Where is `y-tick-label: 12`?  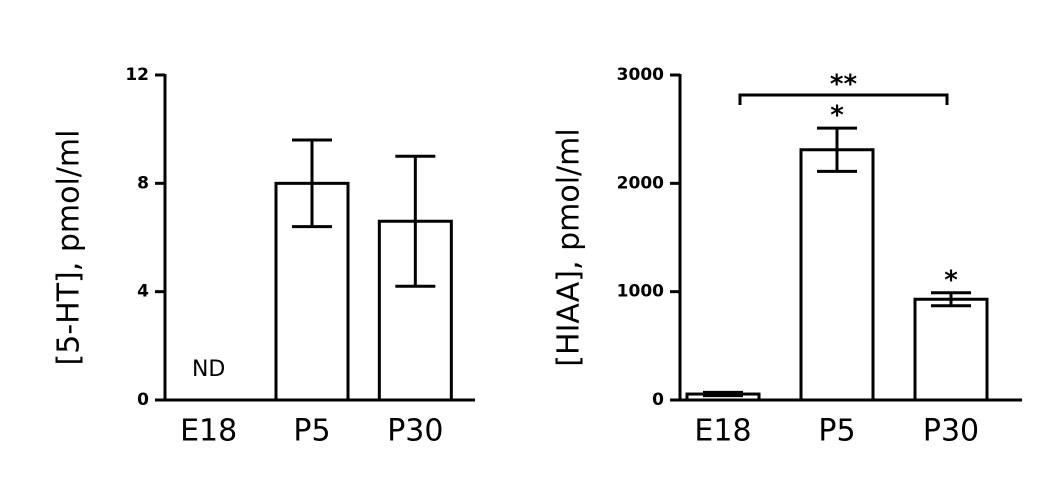
y-tick-label: 12 is located at coordinates (137, 75).